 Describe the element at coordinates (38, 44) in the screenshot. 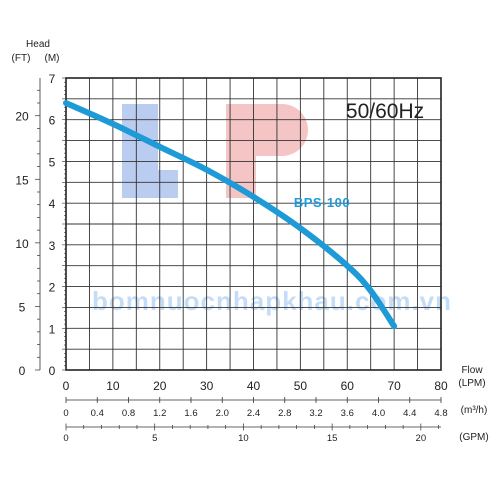

I see `y-axis-title: Head` at that location.